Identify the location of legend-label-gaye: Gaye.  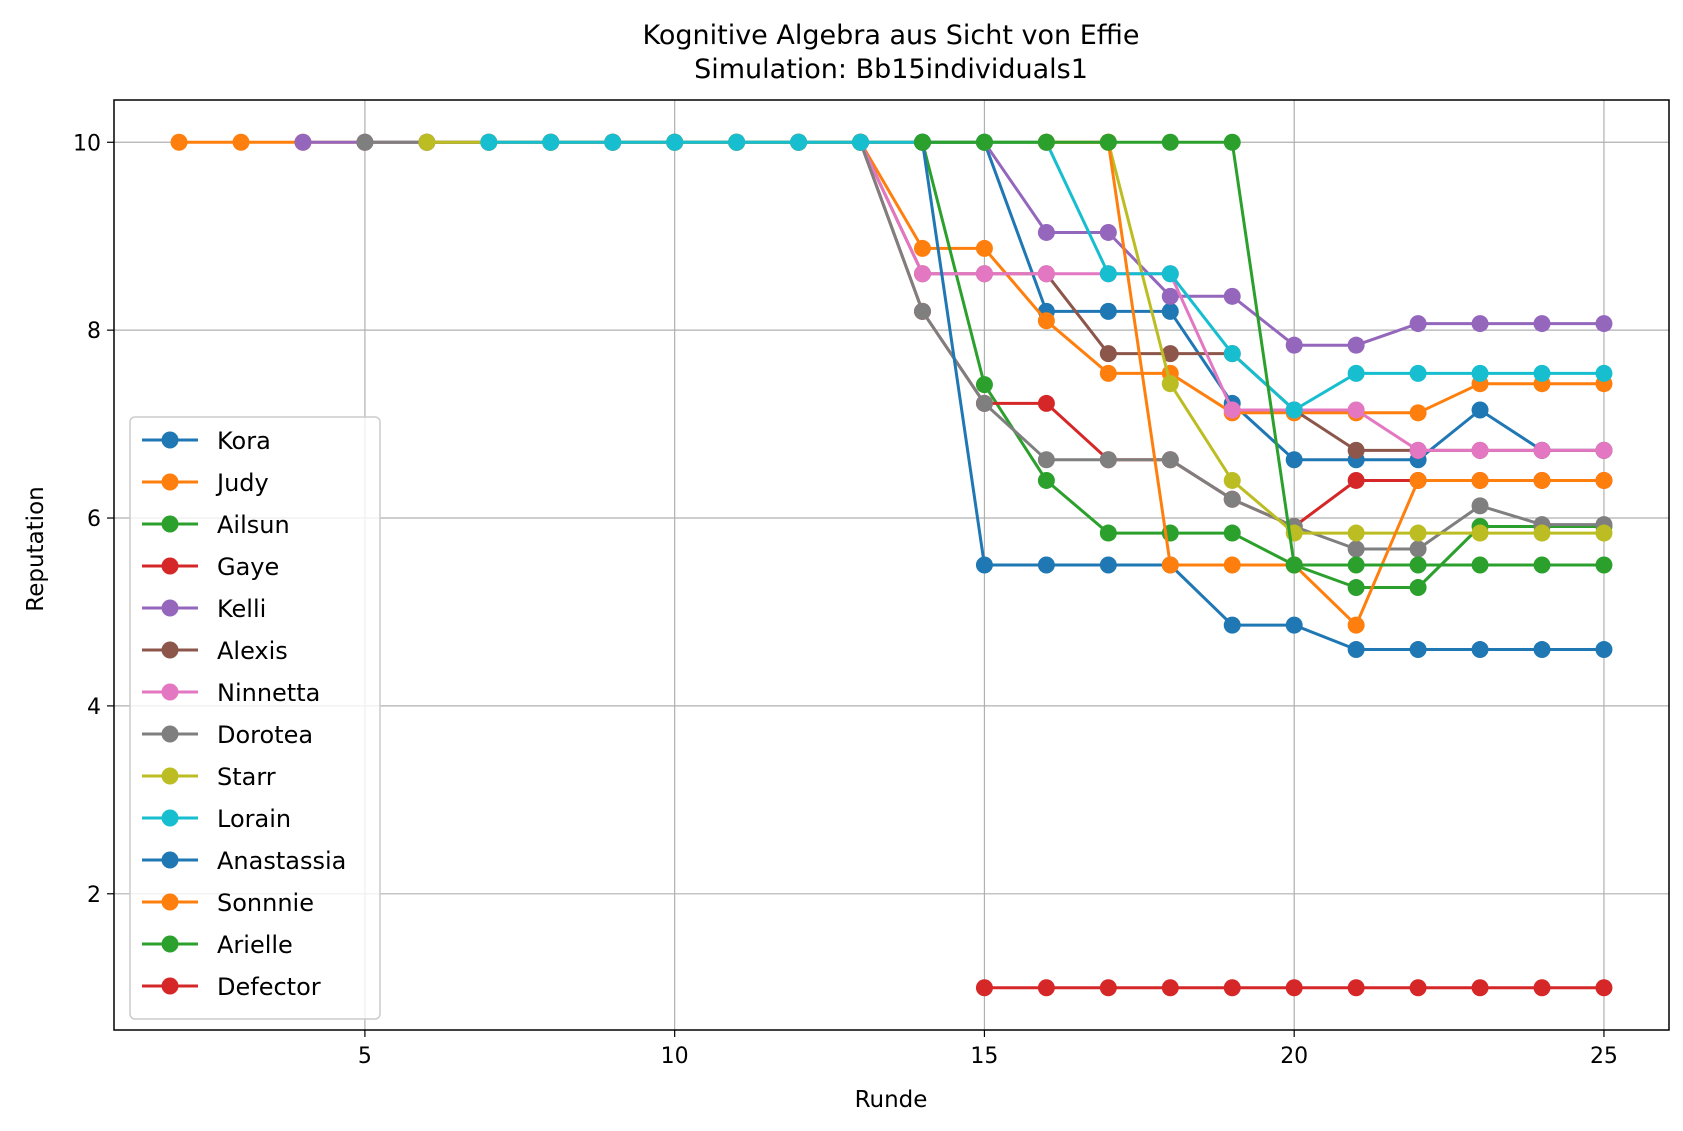
(248, 567).